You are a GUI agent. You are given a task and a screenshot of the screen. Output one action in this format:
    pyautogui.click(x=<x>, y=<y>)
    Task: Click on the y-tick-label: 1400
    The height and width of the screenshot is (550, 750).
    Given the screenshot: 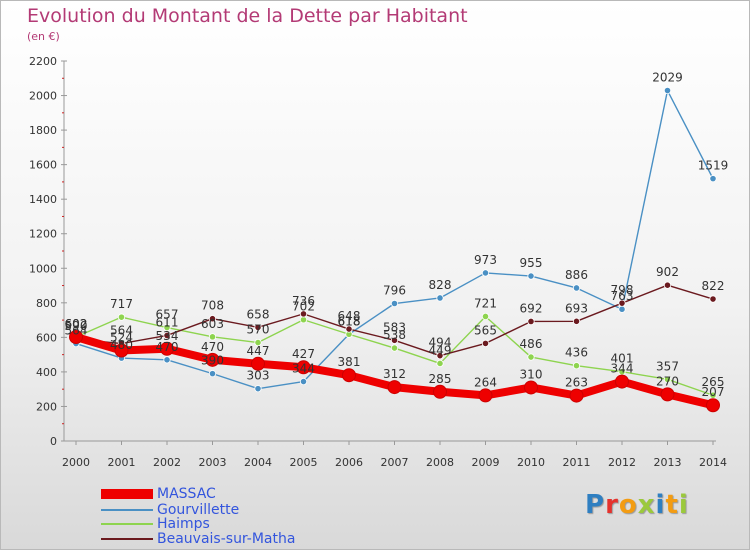 What is the action you would take?
    pyautogui.click(x=43, y=199)
    